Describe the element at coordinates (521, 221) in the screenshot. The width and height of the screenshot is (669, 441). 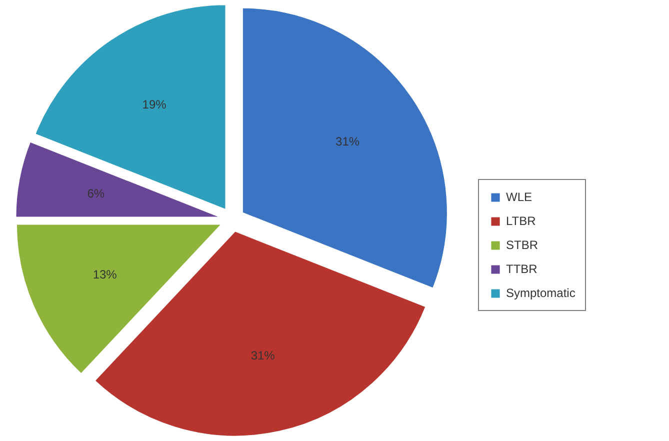
I see `legend-label: LTBR` at that location.